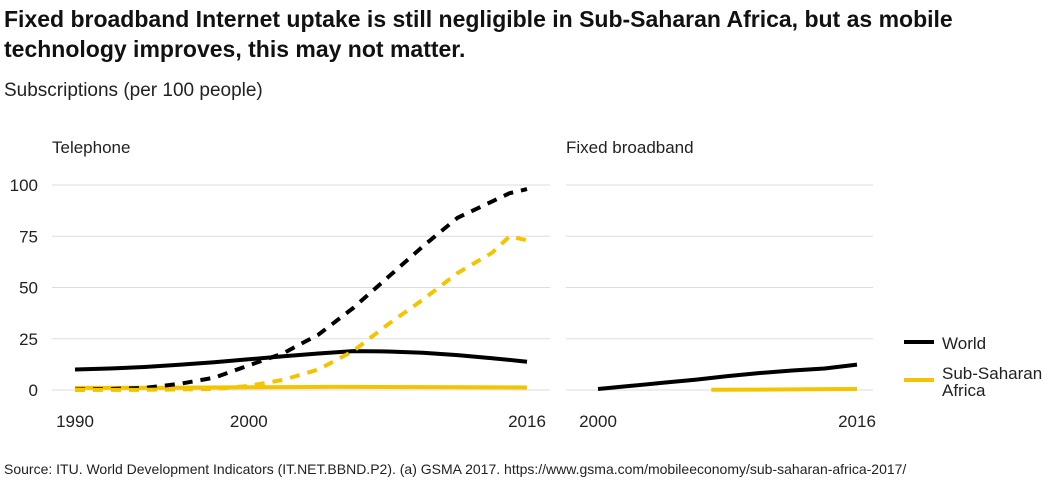  Describe the element at coordinates (28, 339) in the screenshot. I see `y-tick-label: 25` at that location.